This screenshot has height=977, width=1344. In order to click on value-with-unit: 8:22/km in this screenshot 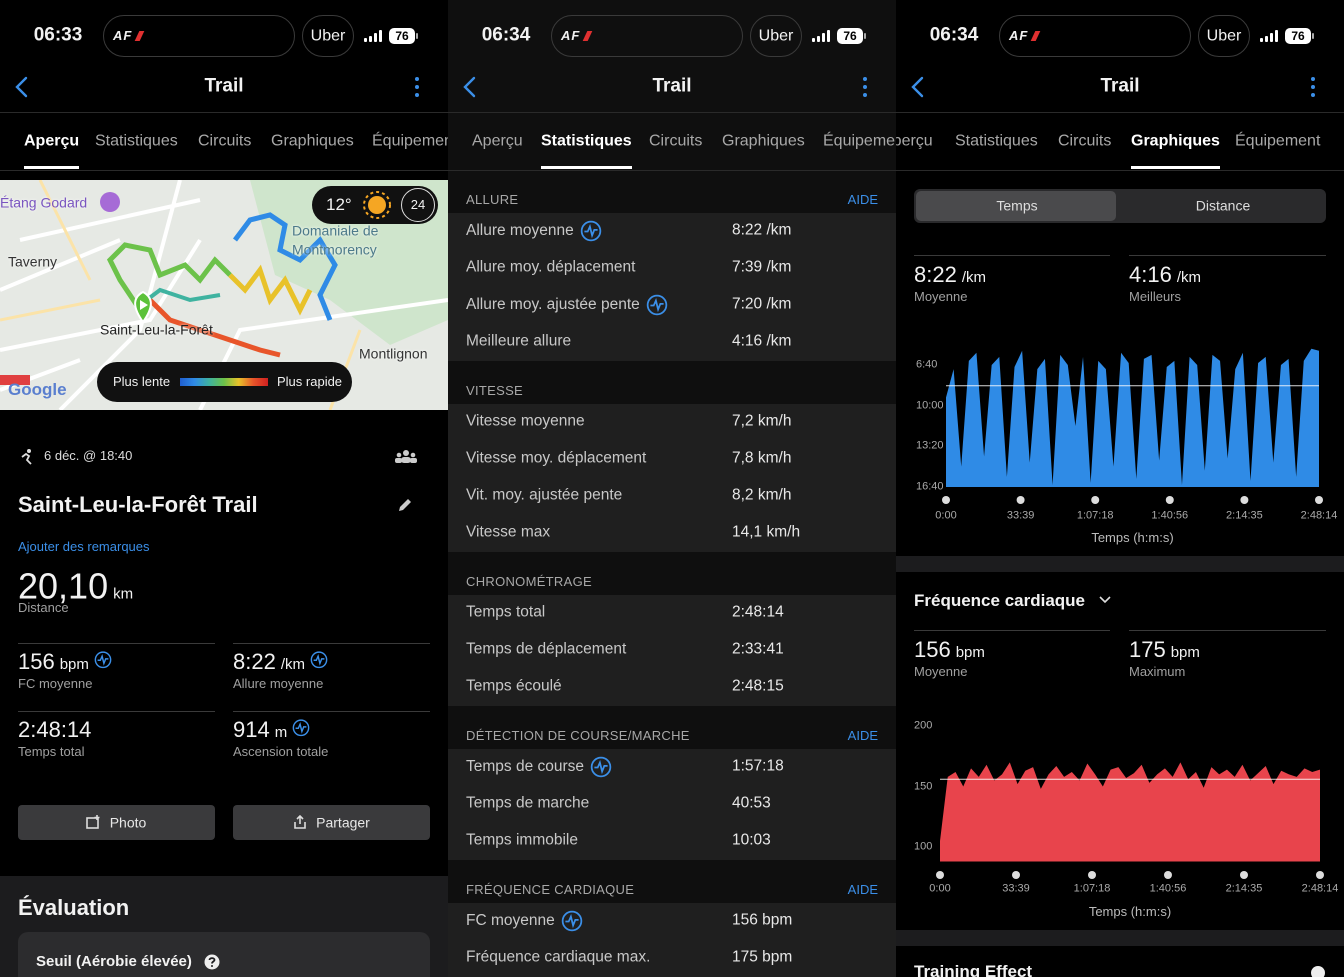, I will do `click(950, 275)`.